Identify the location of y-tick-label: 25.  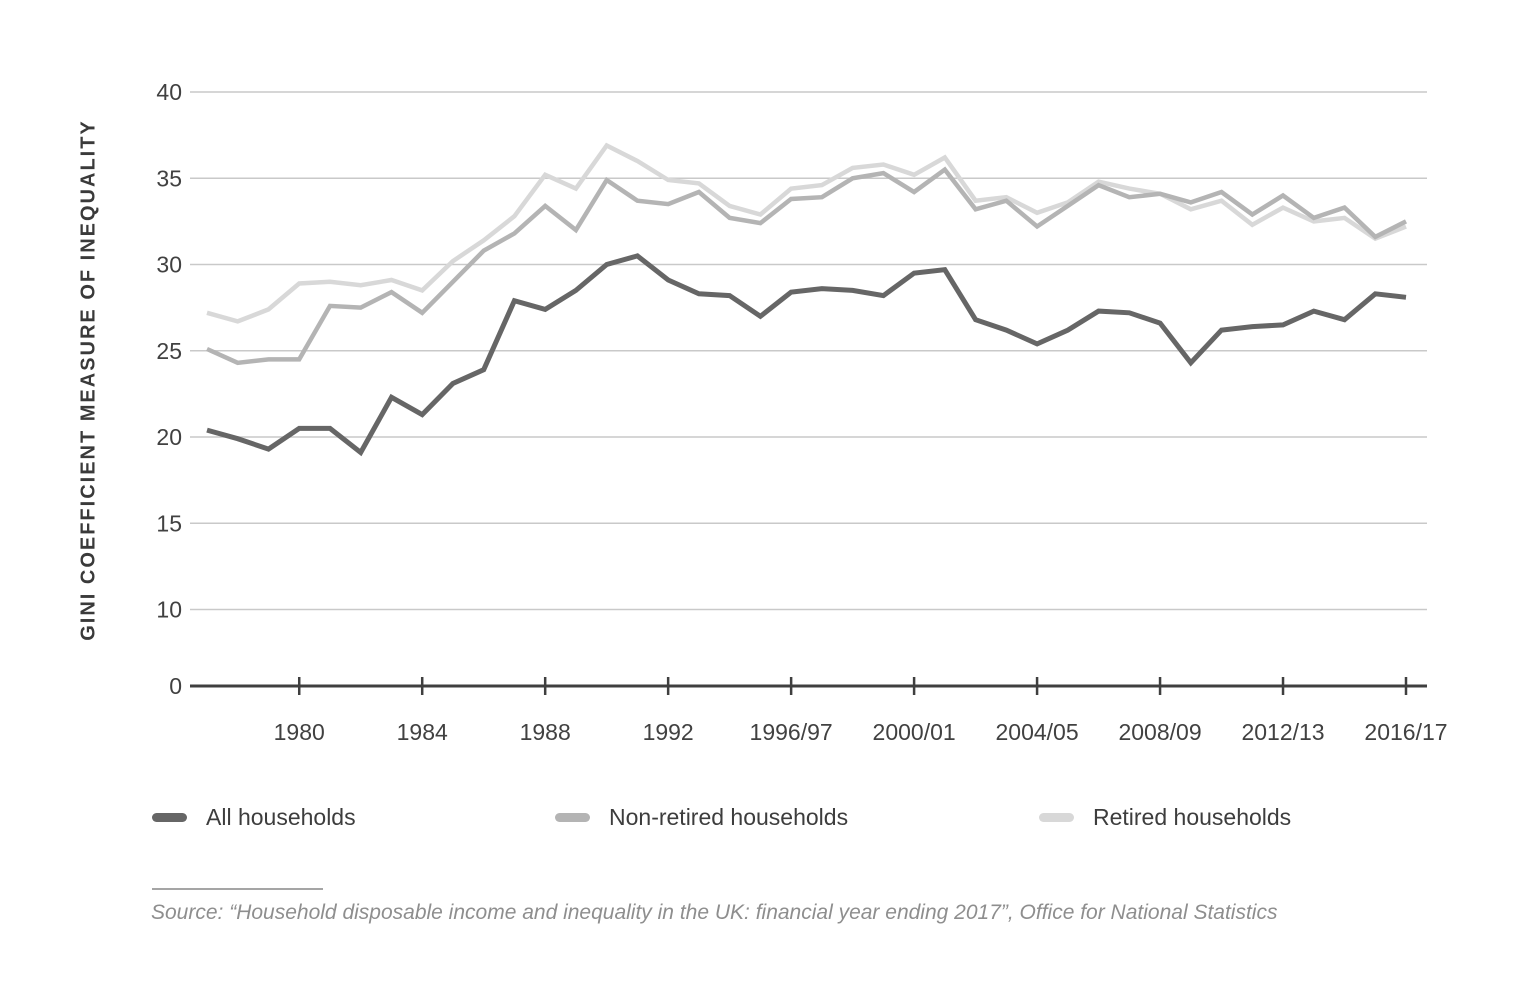
(169, 351).